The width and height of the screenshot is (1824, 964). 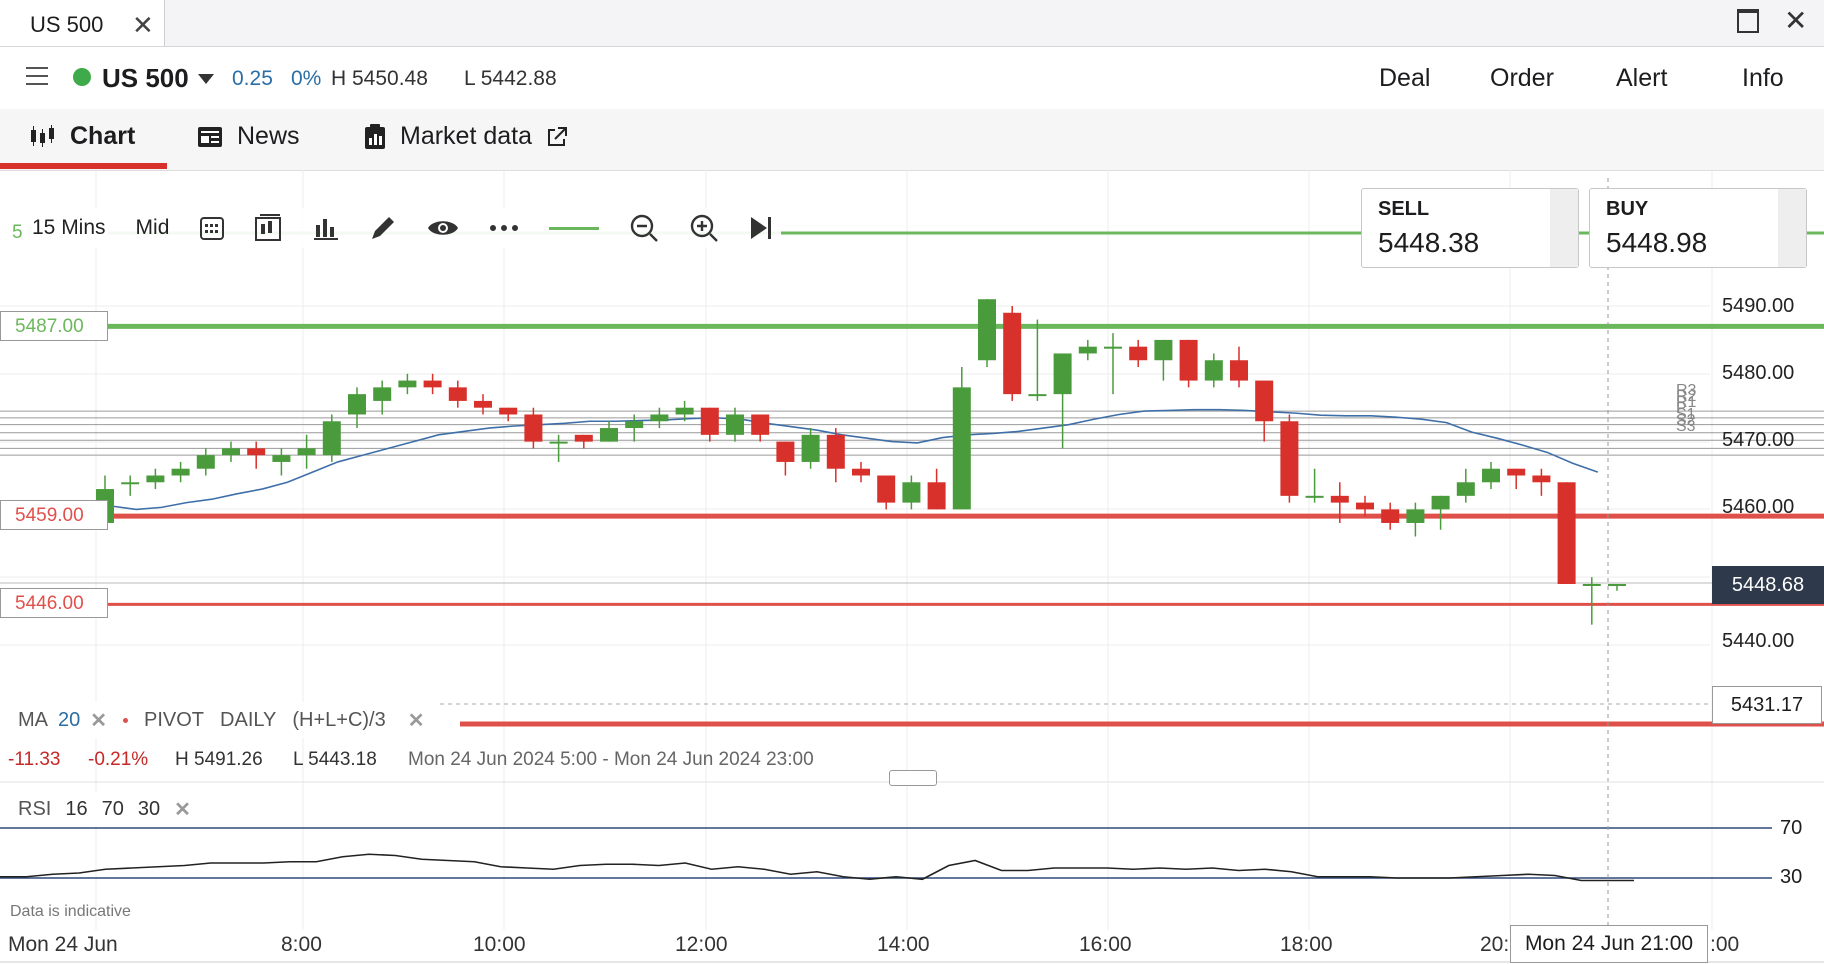 What do you see at coordinates (301, 944) in the screenshot?
I see `x-tick-label: 8:00` at bounding box center [301, 944].